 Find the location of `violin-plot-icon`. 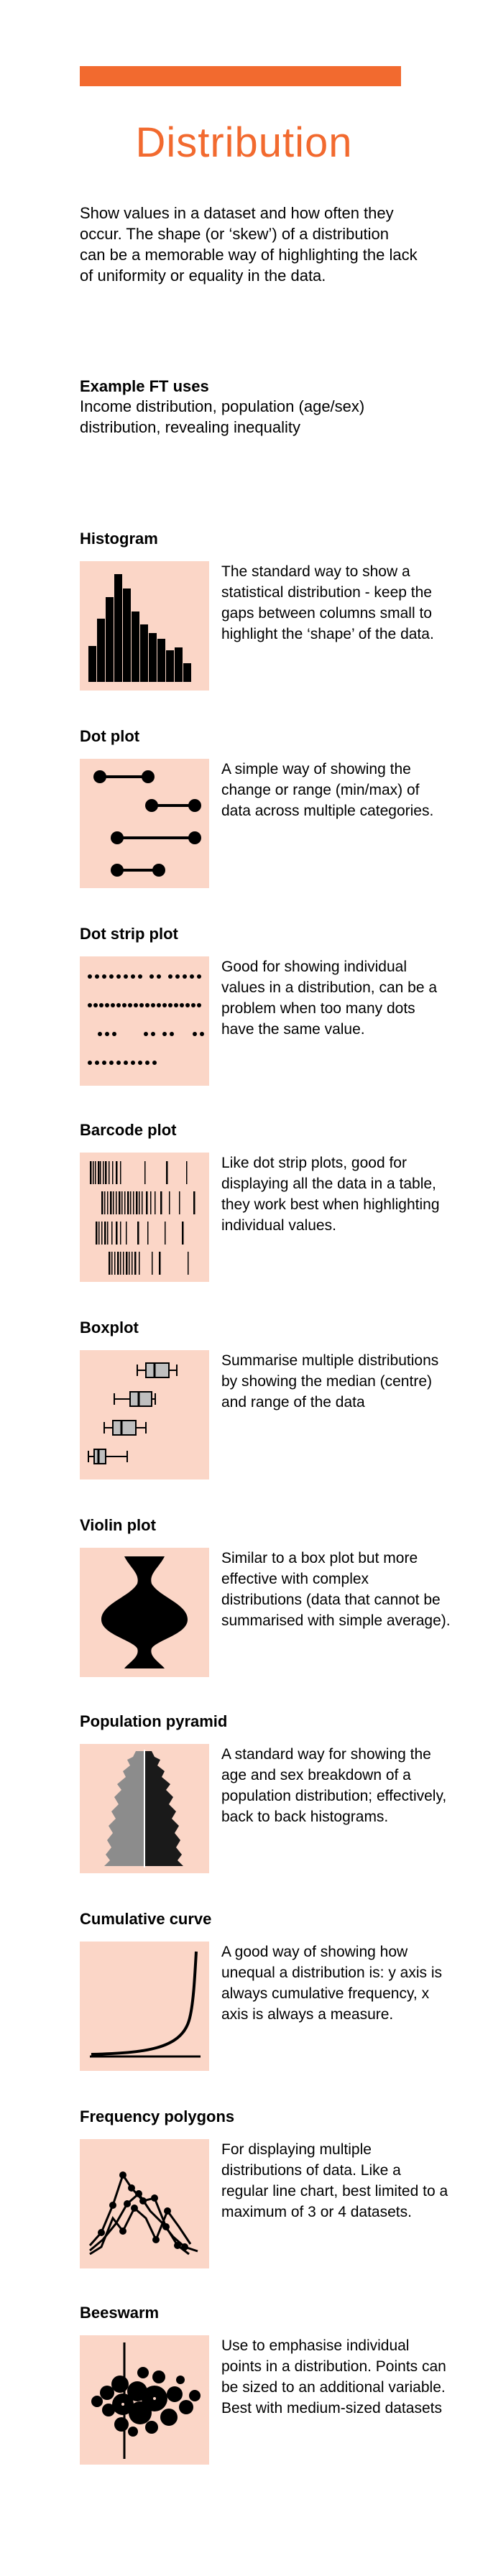

violin-plot-icon is located at coordinates (144, 1612).